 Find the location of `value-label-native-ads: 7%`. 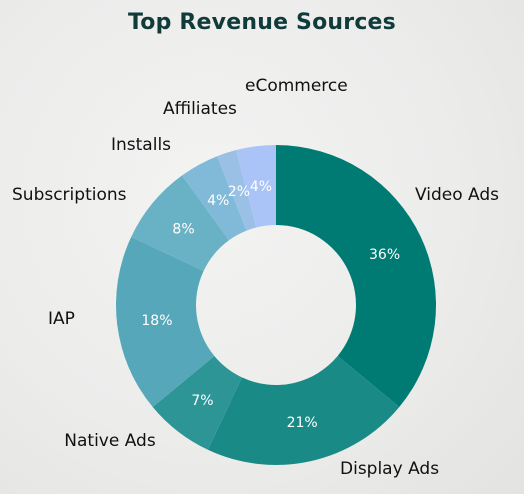

value-label-native-ads: 7% is located at coordinates (202, 401).